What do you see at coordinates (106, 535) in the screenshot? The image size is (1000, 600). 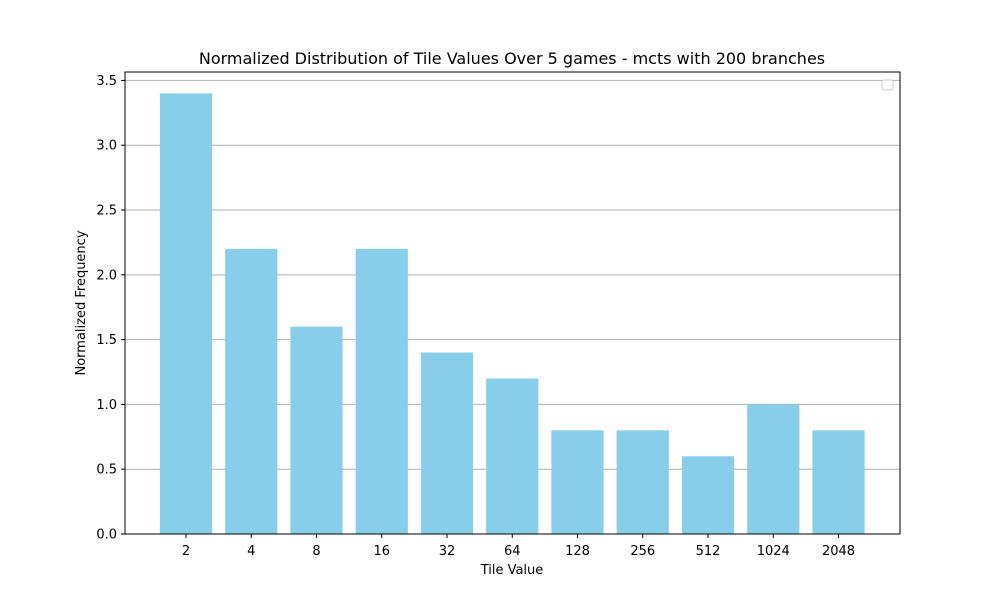 I see `y-tick-label: 0.0` at bounding box center [106, 535].